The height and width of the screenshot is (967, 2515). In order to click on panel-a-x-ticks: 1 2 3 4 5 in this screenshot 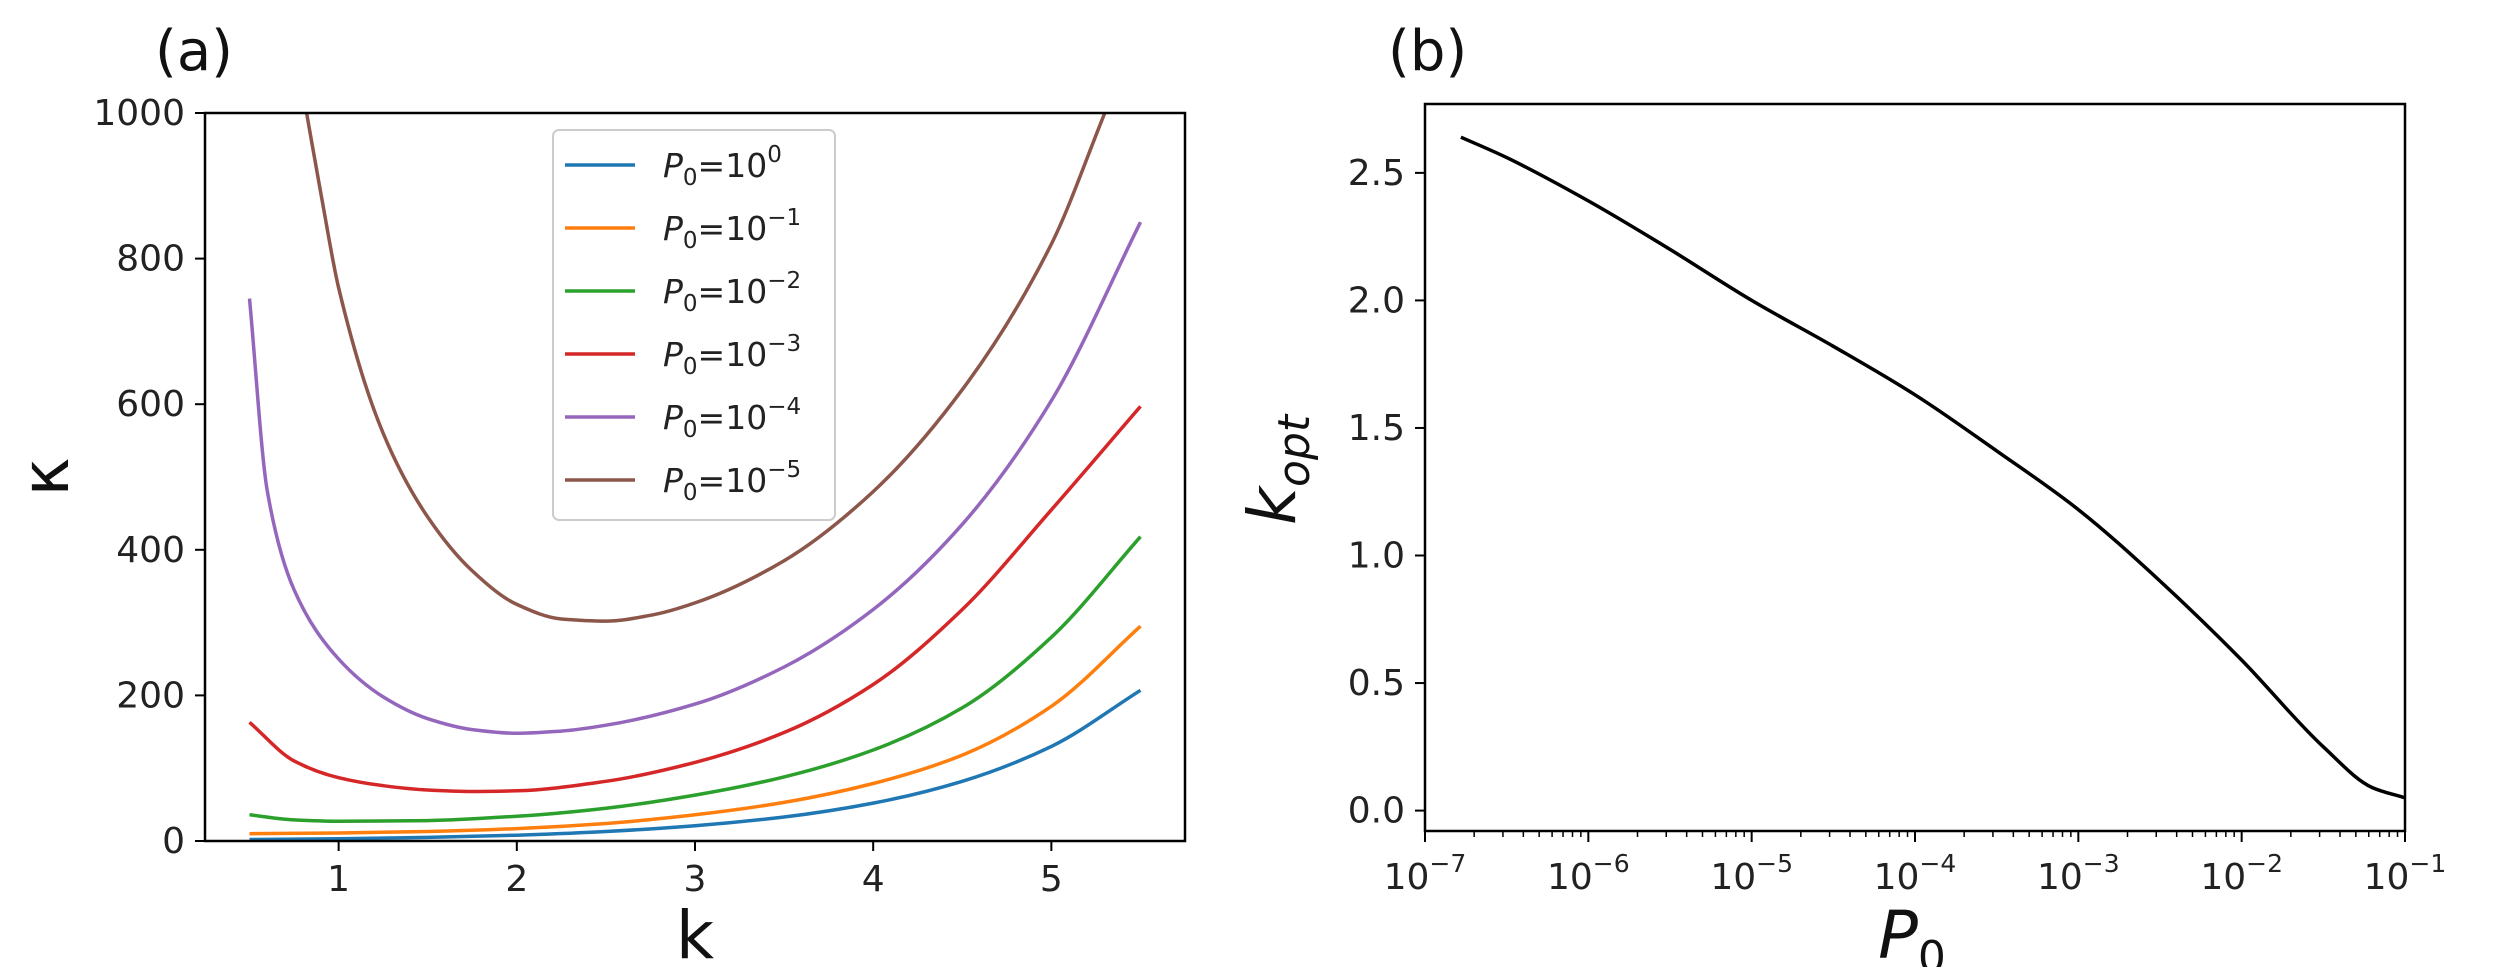, I will do `click(695, 870)`.